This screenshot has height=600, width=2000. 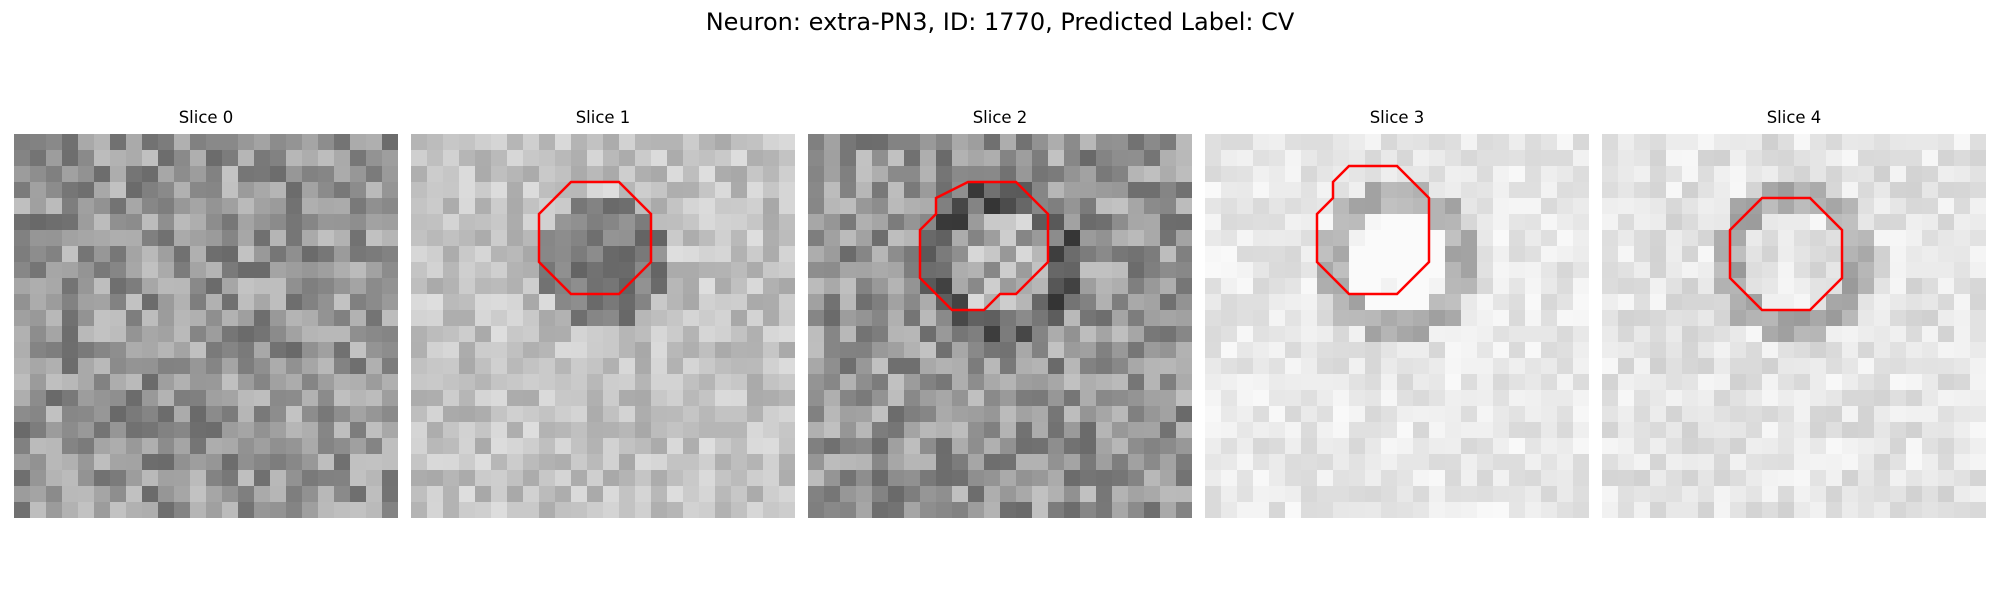 What do you see at coordinates (206, 117) in the screenshot?
I see `slice-title: Slice 0` at bounding box center [206, 117].